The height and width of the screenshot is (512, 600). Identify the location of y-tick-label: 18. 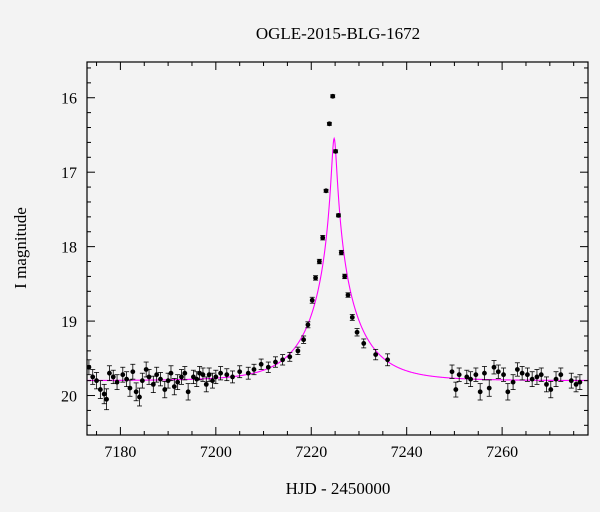
(69, 248).